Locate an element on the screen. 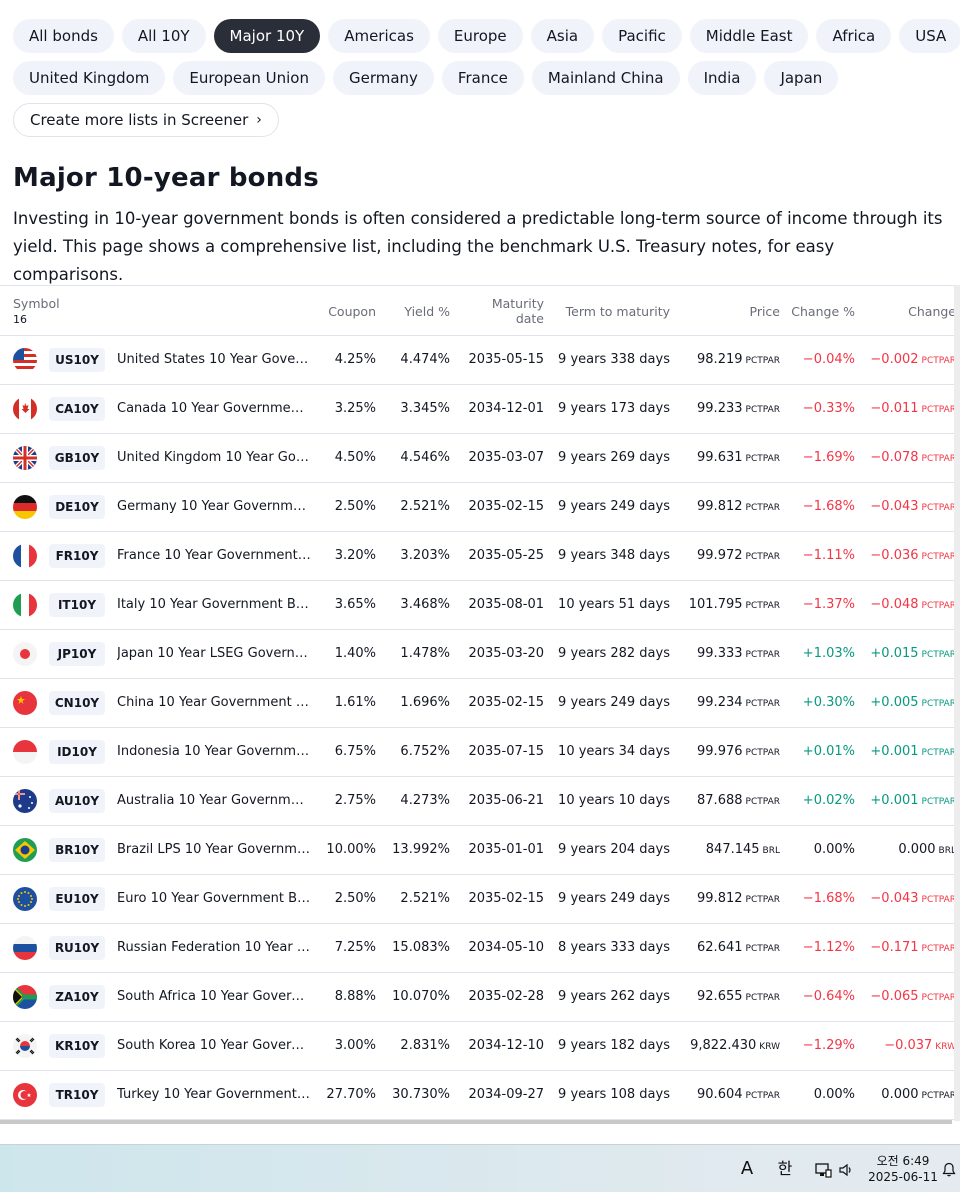 The image size is (960, 1192). filter-chip-americas: Americas is located at coordinates (379, 36).